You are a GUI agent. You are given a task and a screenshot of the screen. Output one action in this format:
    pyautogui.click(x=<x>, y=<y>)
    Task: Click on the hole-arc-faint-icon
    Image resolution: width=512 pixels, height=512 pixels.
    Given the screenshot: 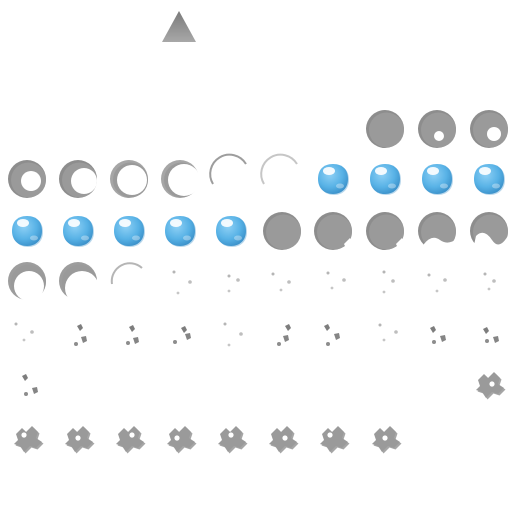 What is the action you would take?
    pyautogui.click(x=129, y=281)
    